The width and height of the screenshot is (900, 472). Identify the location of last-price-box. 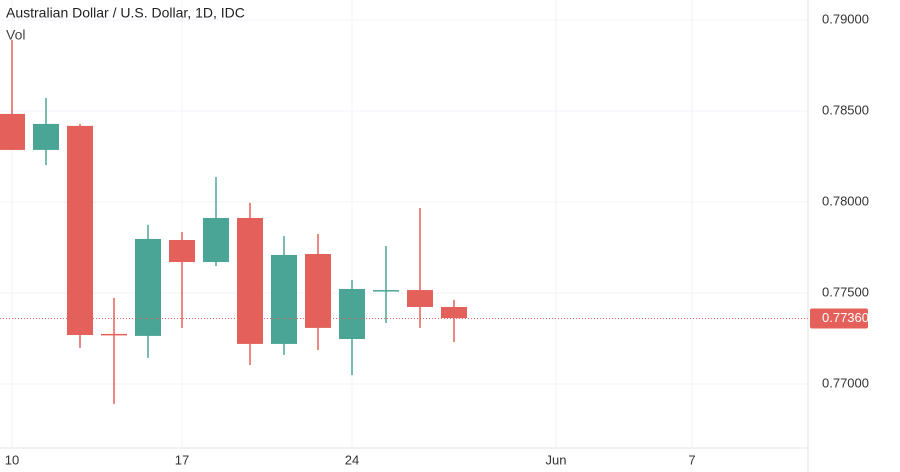
(839, 318).